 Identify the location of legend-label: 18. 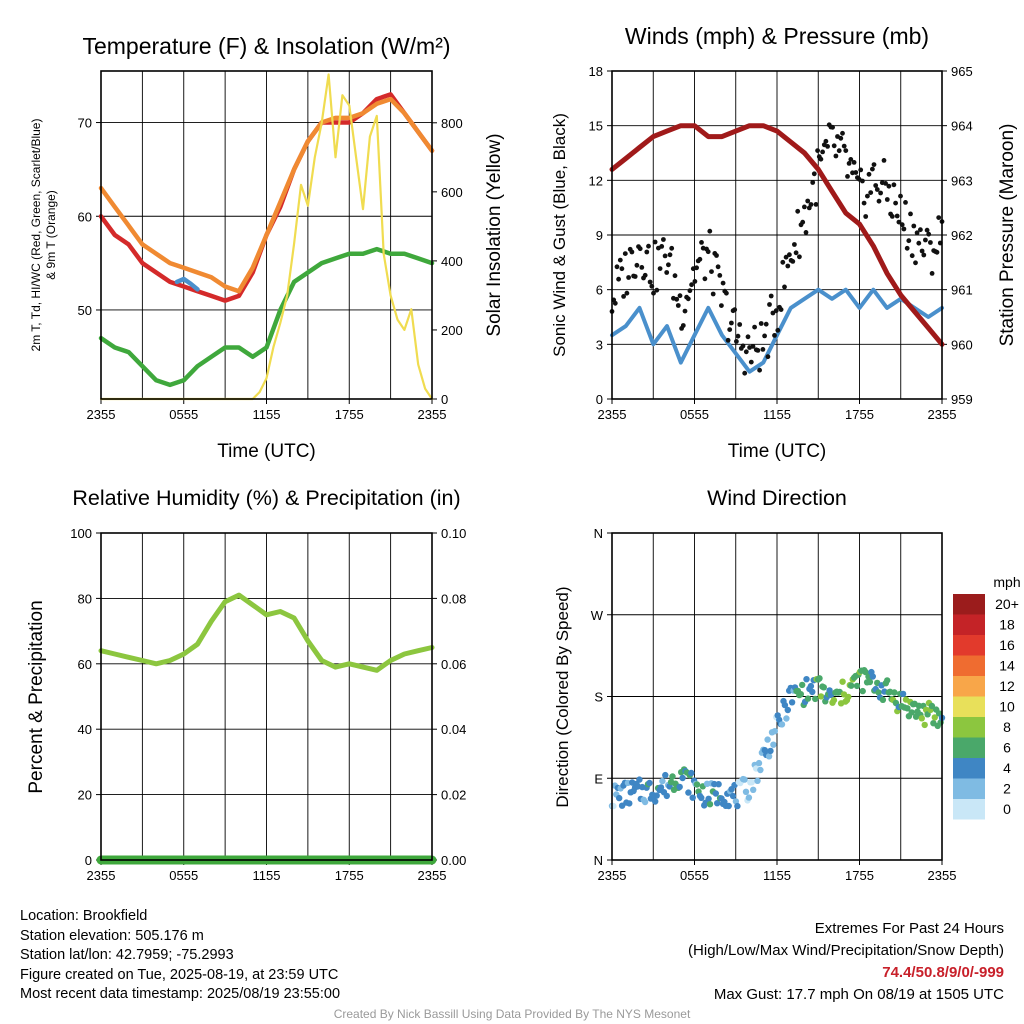
(1007, 625).